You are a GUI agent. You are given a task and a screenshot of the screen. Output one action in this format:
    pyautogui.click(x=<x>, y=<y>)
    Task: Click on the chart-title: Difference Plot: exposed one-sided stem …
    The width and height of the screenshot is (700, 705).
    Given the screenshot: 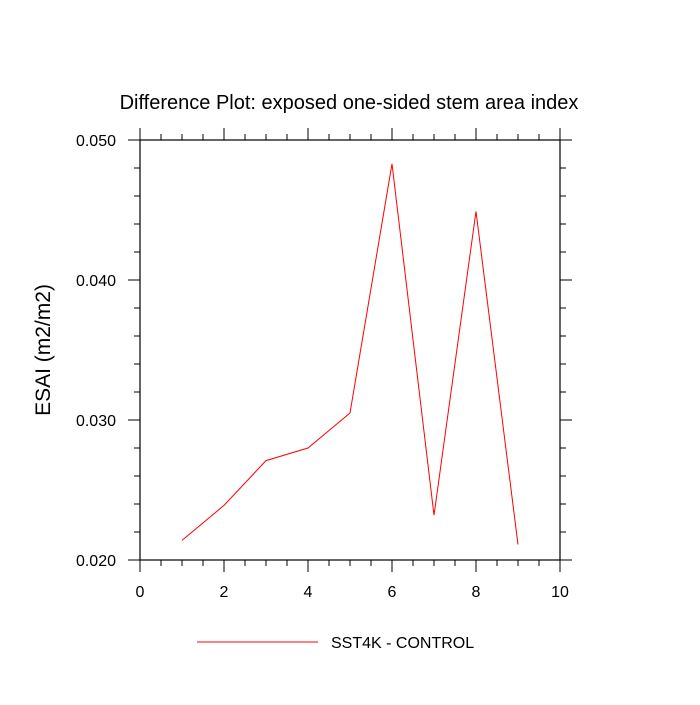 What is the action you would take?
    pyautogui.click(x=349, y=103)
    